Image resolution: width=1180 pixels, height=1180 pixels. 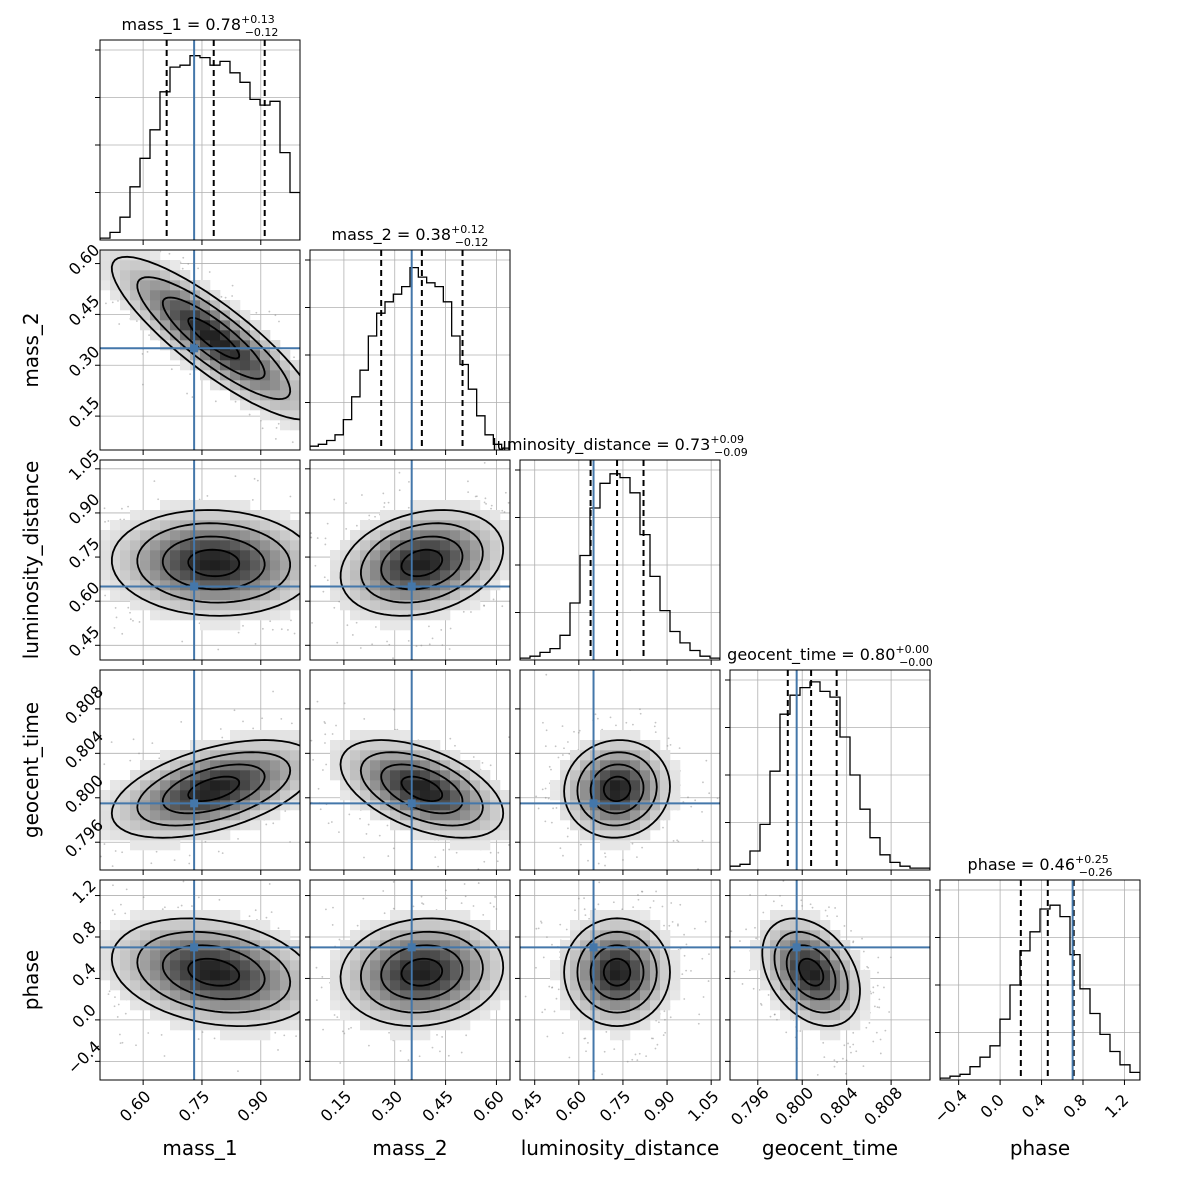 I want to click on truth-marker, so click(x=411, y=586).